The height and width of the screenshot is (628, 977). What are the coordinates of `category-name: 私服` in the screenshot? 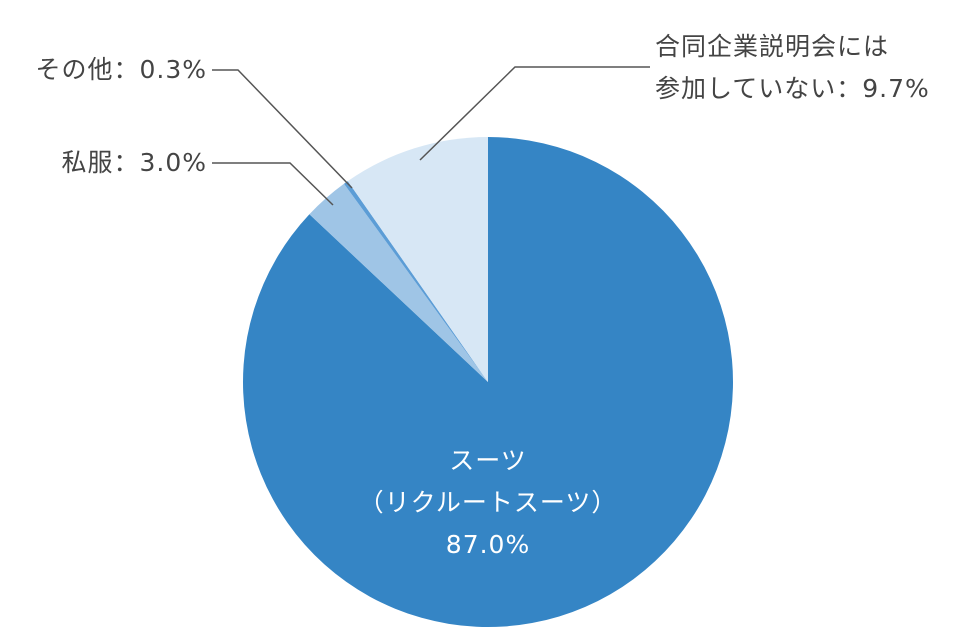 It's located at (87, 162).